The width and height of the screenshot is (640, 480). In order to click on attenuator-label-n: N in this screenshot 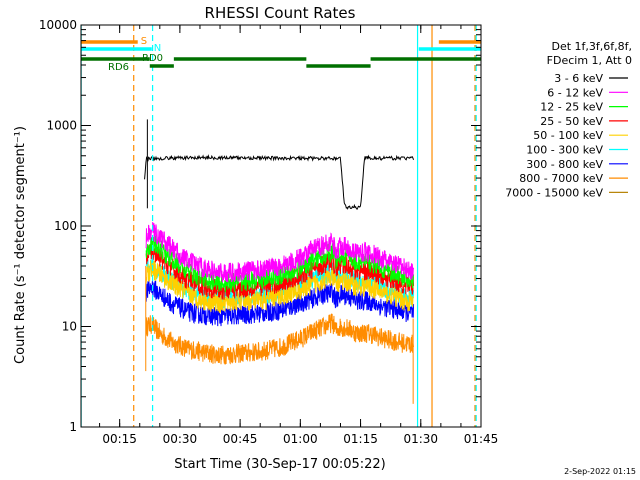, I will do `click(157, 48)`.